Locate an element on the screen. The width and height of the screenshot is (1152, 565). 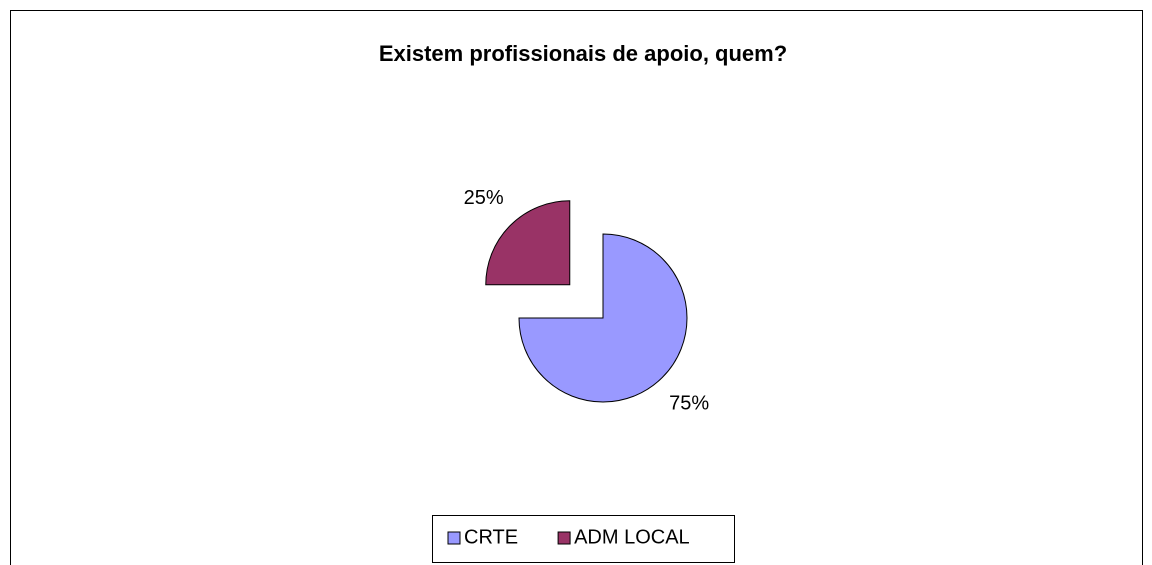
legend-box is located at coordinates (583, 539).